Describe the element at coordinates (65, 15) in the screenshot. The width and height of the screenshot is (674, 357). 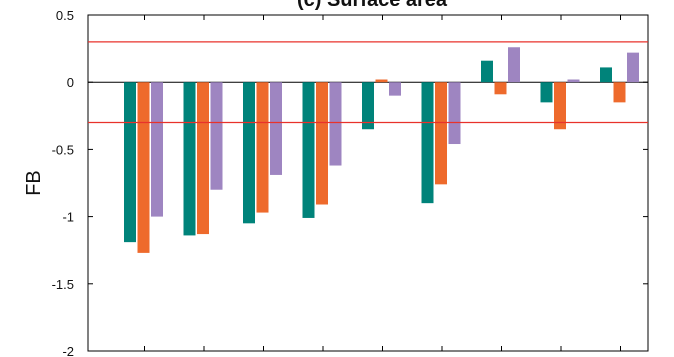
I see `y-tick-label: 0.5` at that location.